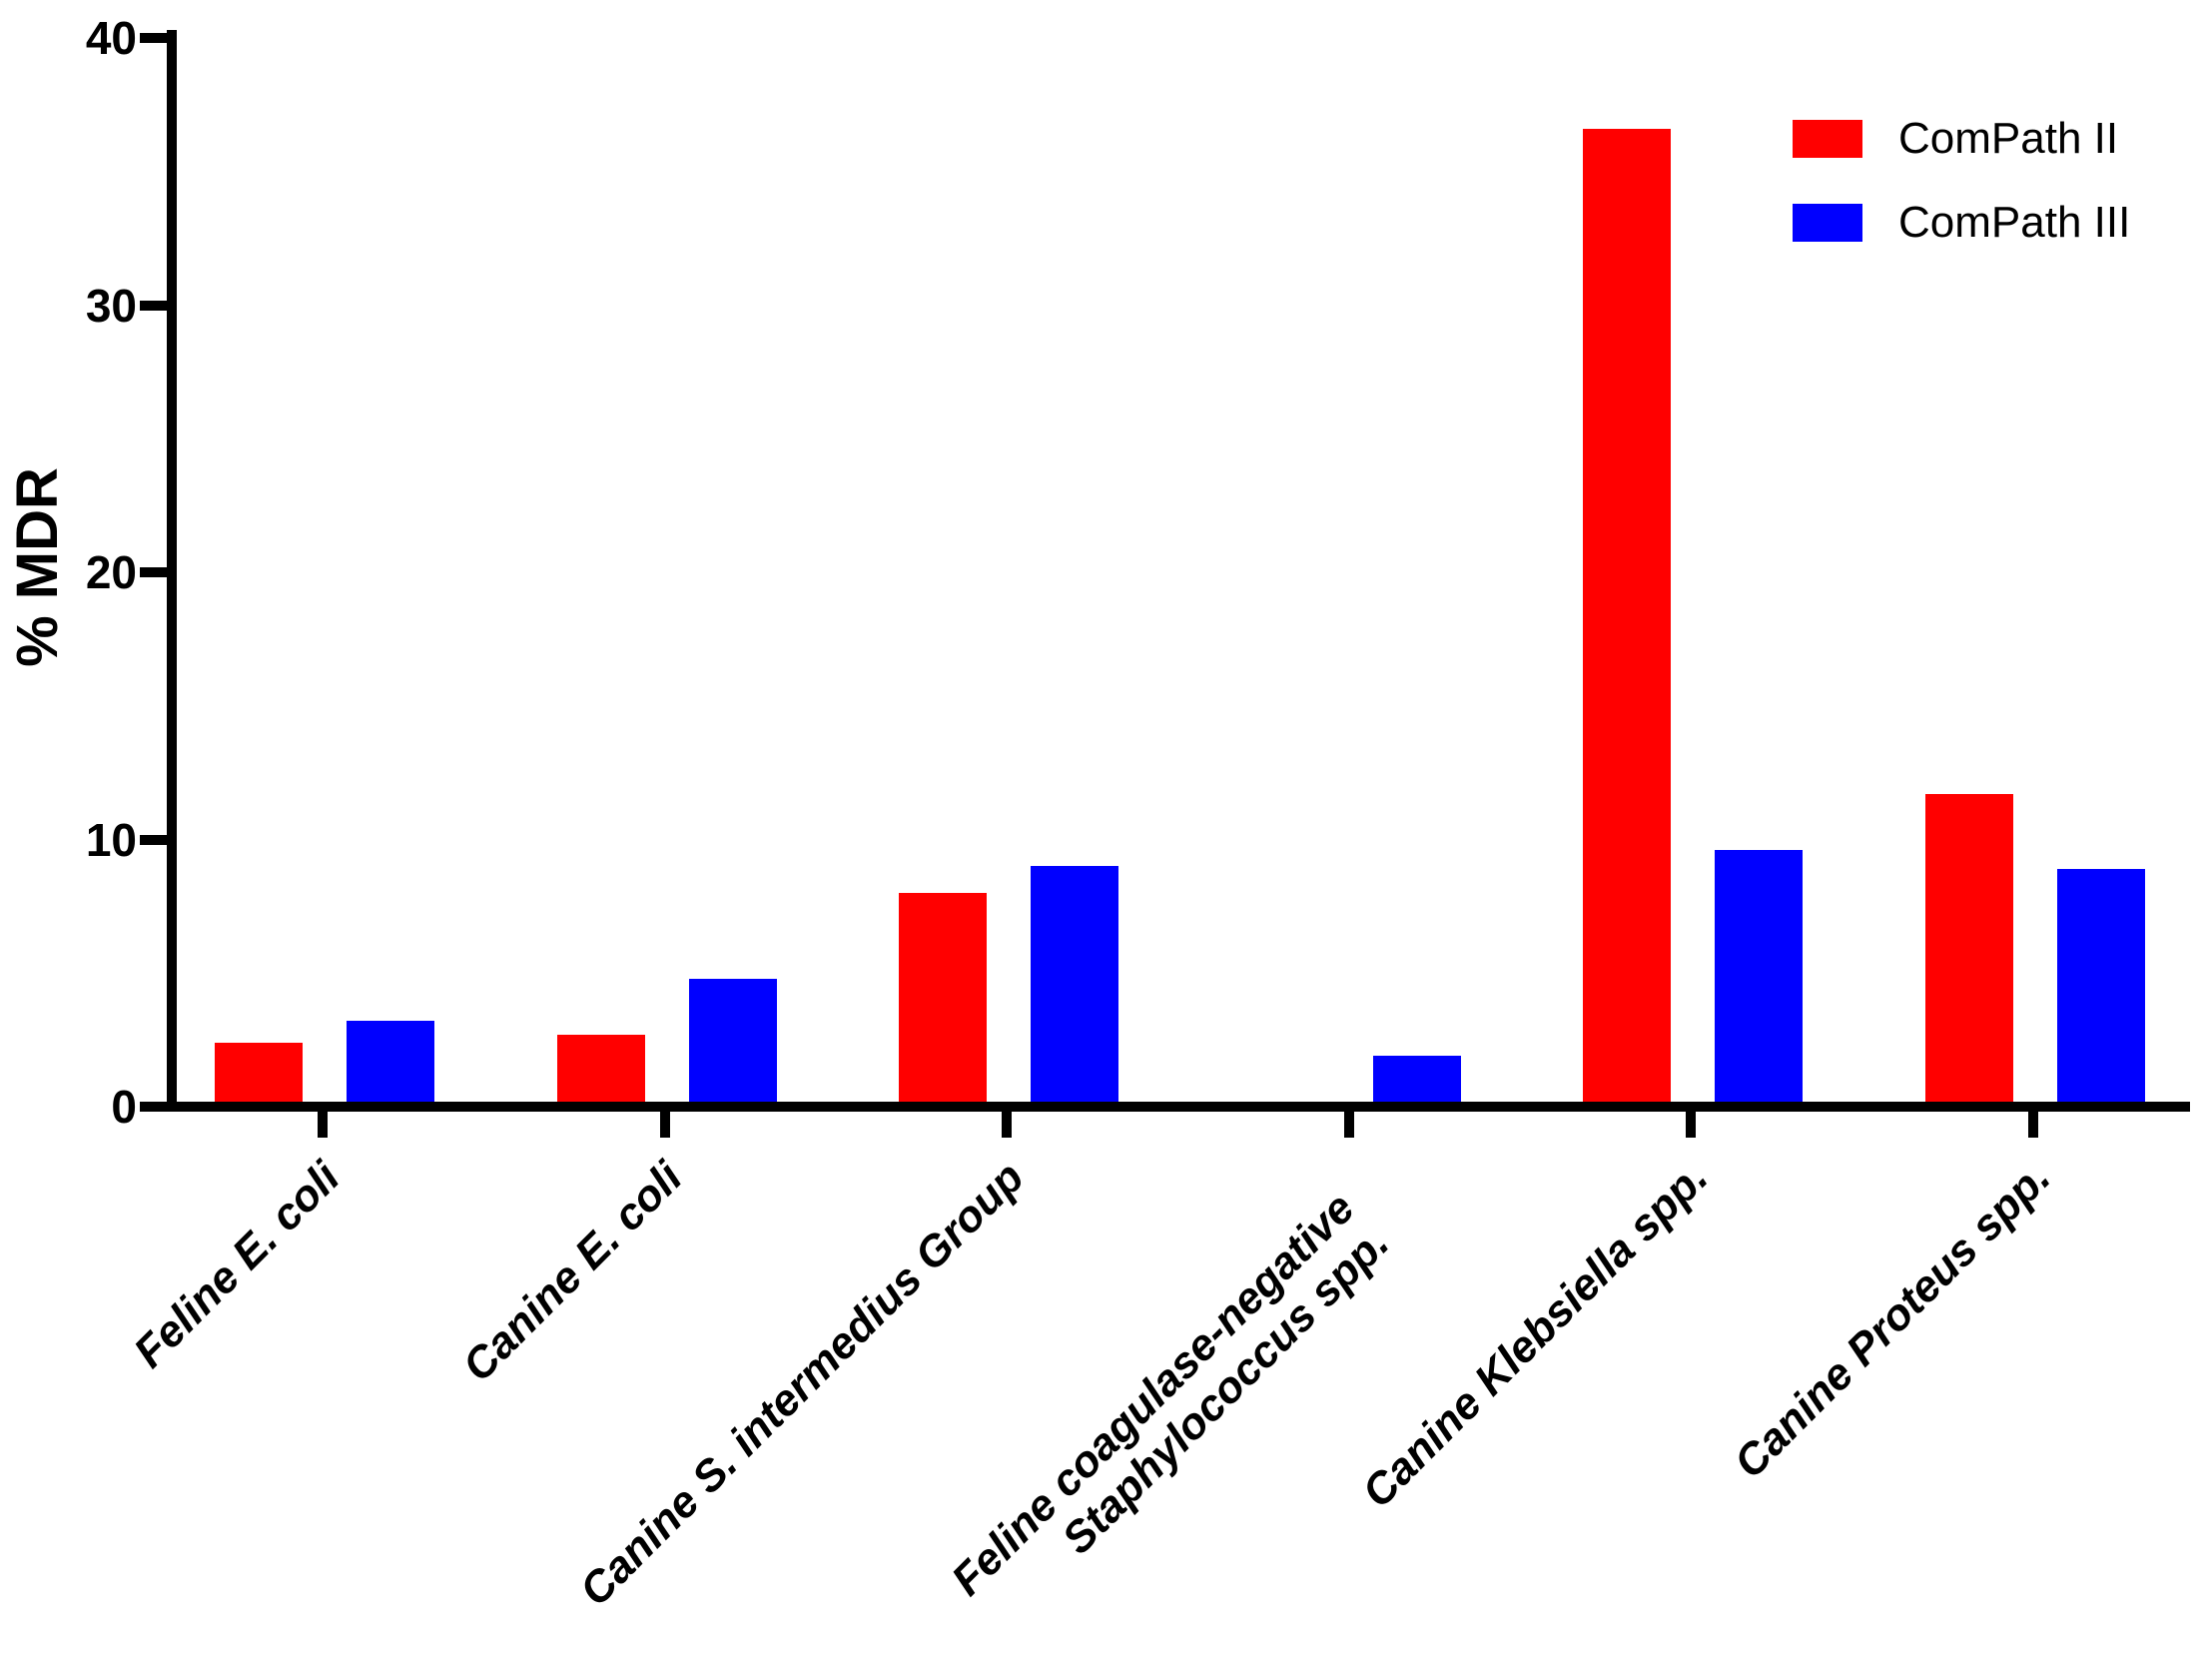  I want to click on legend-swatch-compath-ii, so click(1827, 139).